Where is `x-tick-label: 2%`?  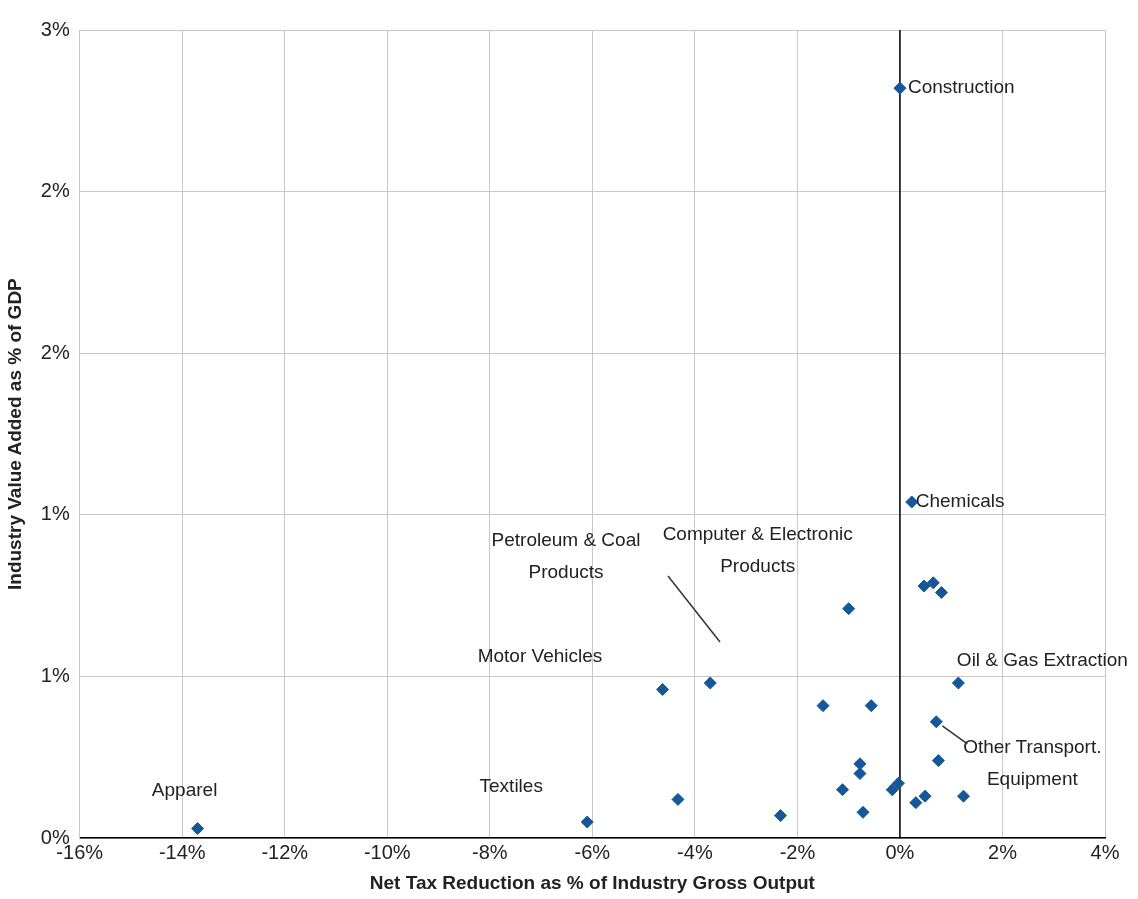 x-tick-label: 2% is located at coordinates (1003, 851).